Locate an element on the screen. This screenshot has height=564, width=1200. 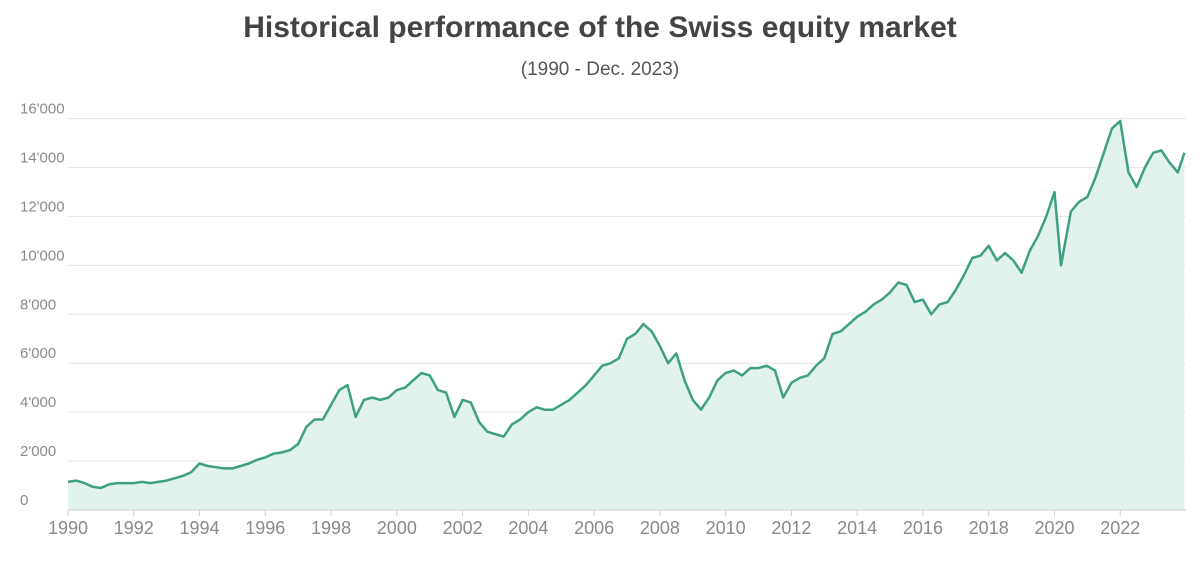
chart-subtitle: (1990 - Dec. 2023) is located at coordinates (600, 69).